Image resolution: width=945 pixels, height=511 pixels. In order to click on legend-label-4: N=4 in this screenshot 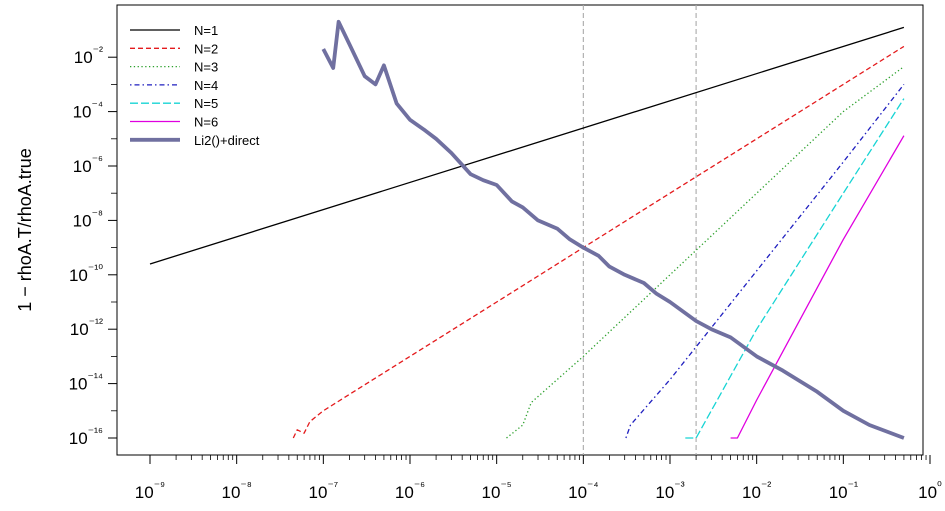, I will do `click(206, 85)`.